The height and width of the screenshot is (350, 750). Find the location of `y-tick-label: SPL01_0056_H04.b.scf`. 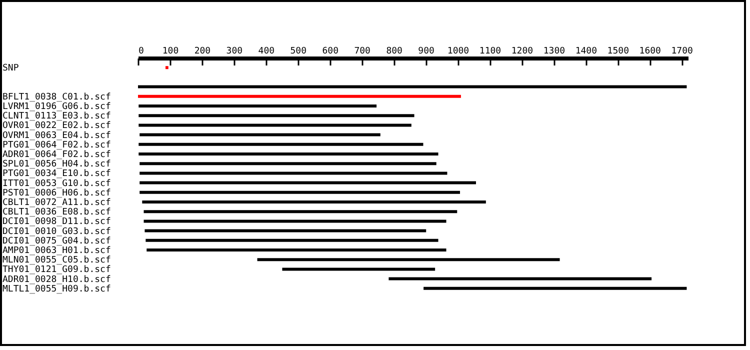

y-tick-label: SPL01_0056_H04.b.scf is located at coordinates (56, 165).